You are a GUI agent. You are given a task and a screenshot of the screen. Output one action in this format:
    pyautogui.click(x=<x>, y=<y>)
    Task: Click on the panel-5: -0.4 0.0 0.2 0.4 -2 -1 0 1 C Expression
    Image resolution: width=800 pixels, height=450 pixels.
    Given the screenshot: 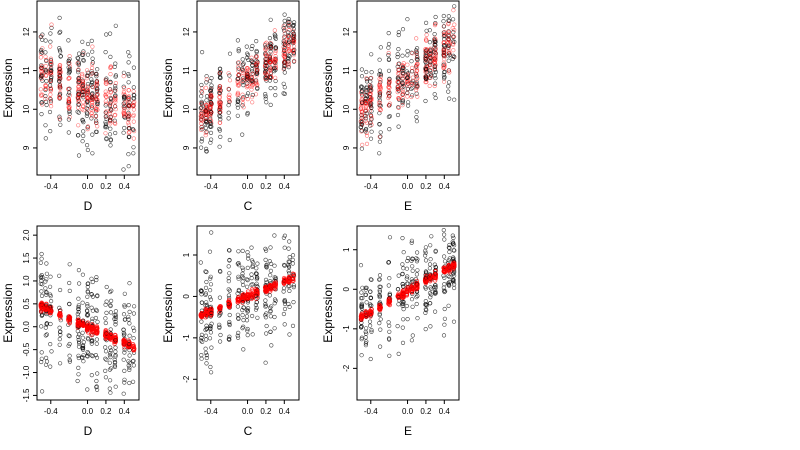 What is the action you would take?
    pyautogui.click(x=230, y=331)
    